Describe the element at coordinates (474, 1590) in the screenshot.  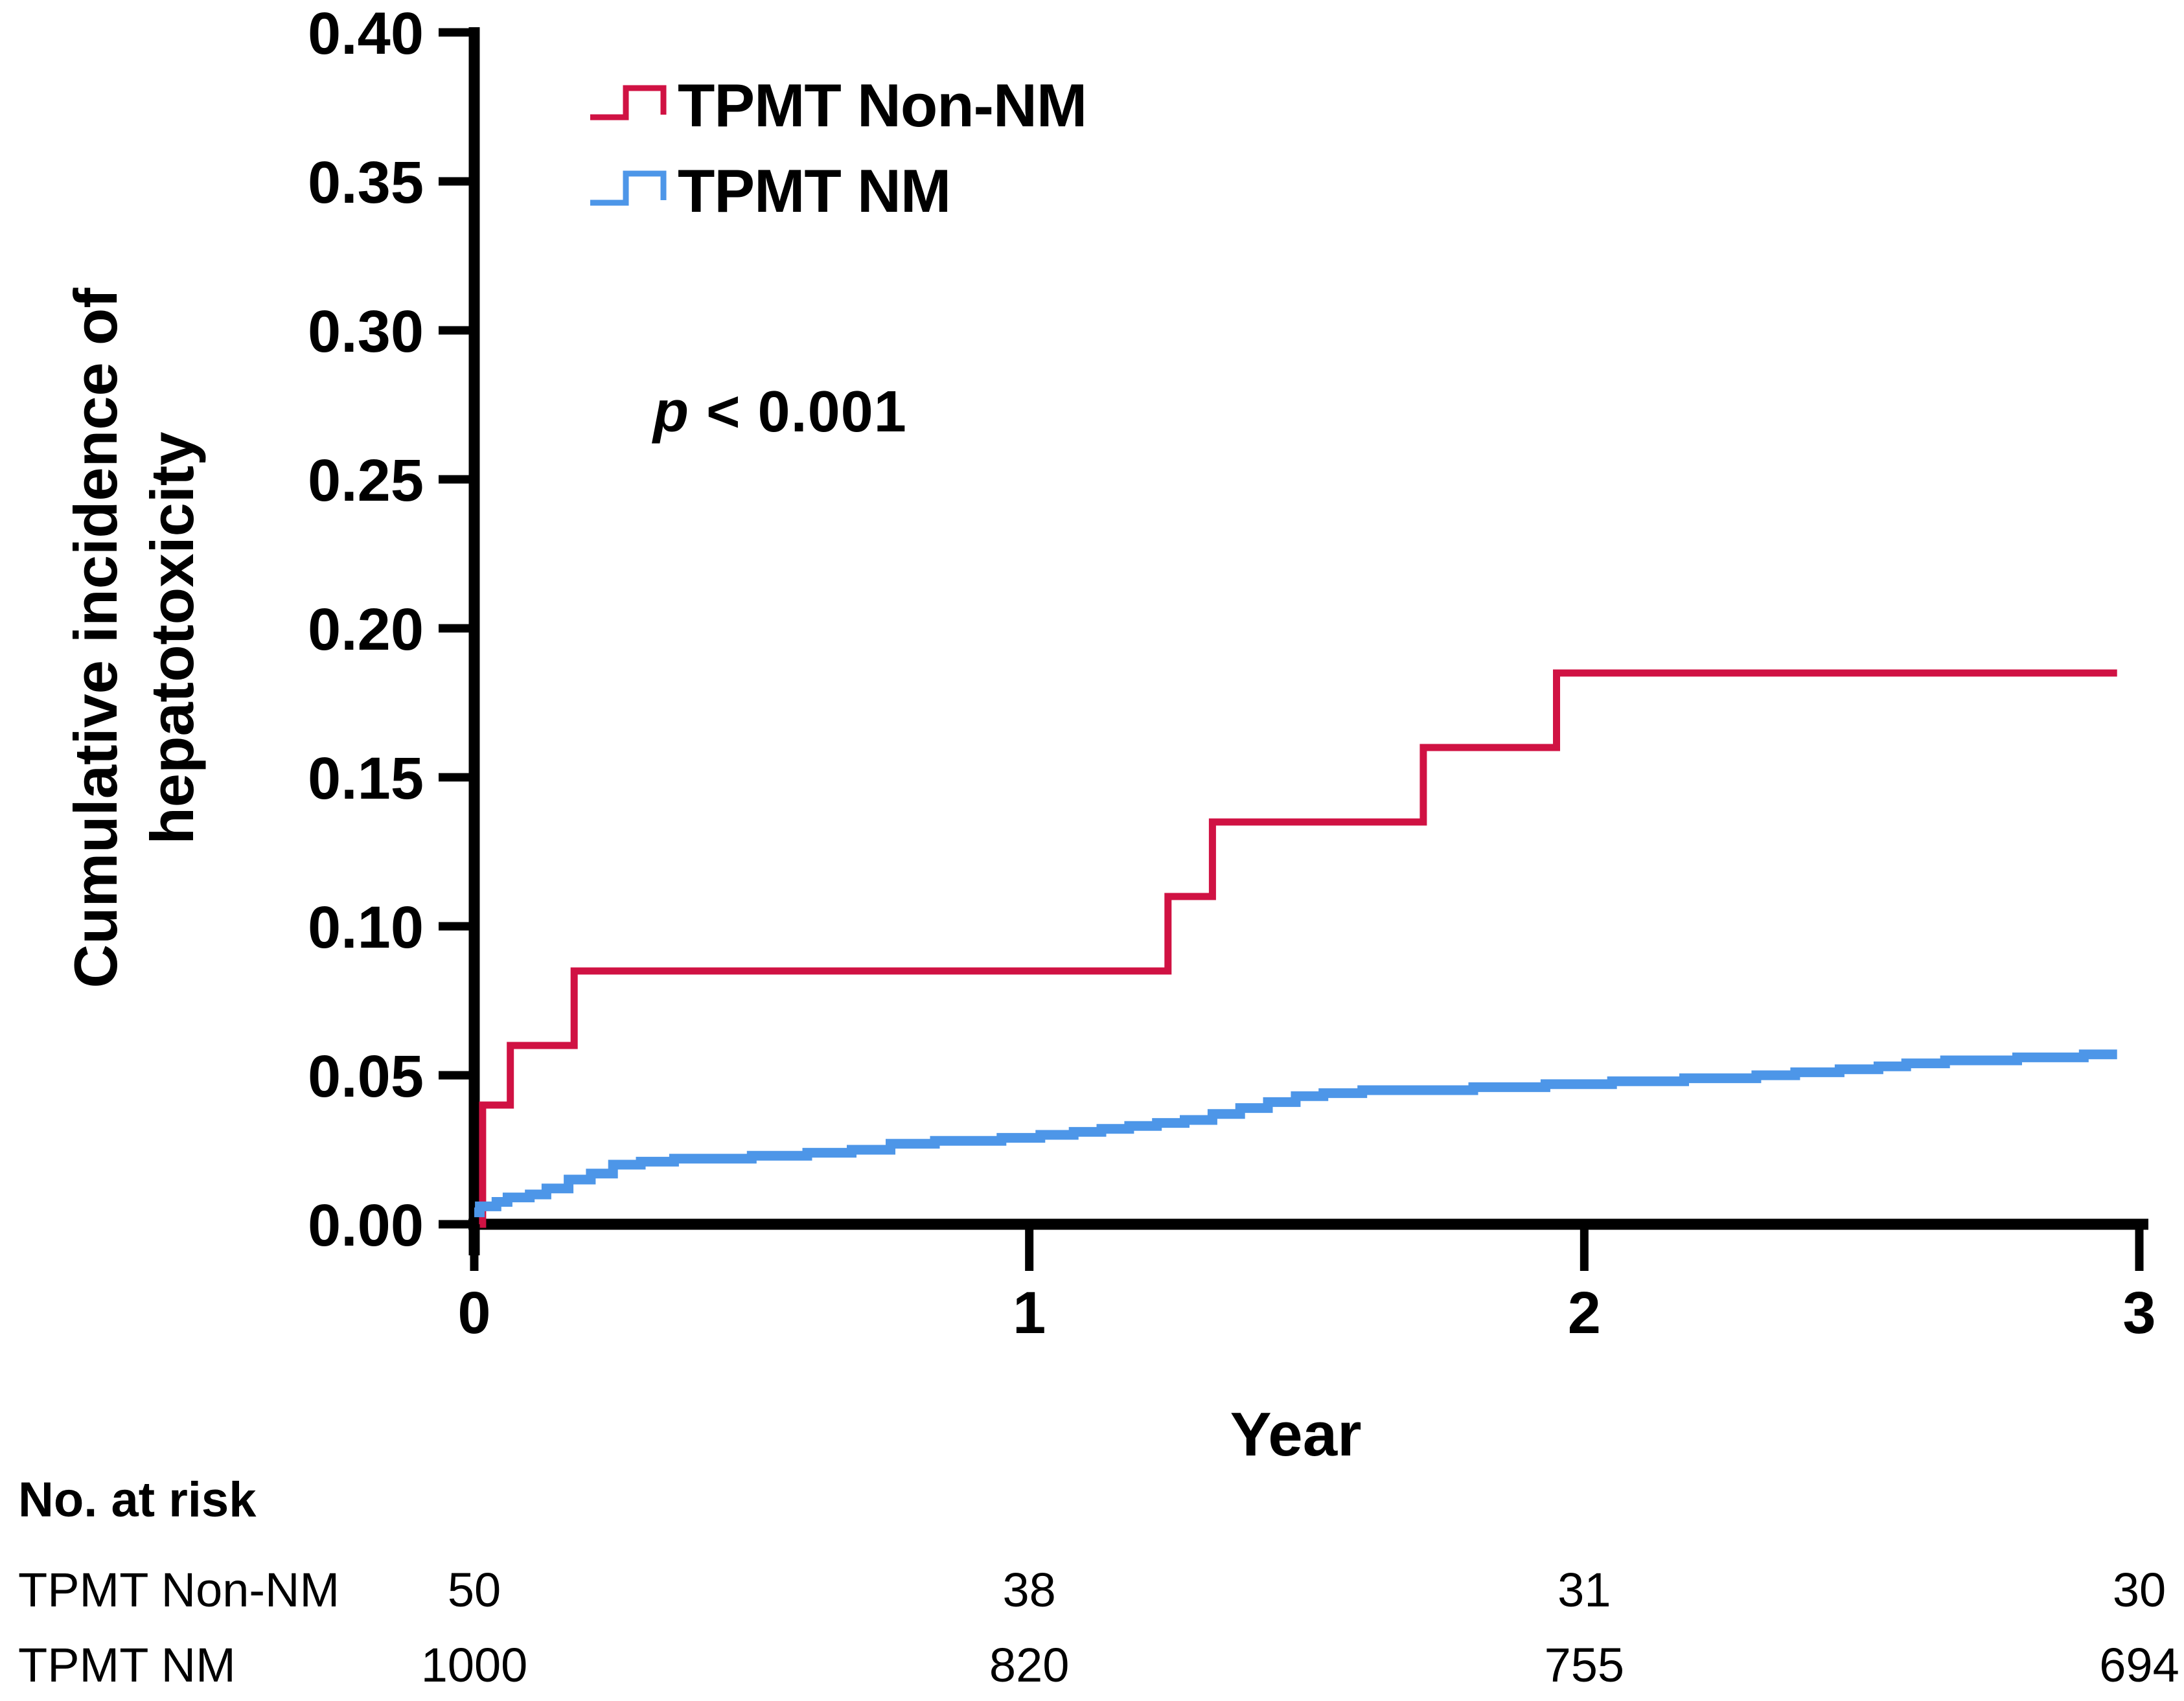
I see `risk-count: 50` at that location.